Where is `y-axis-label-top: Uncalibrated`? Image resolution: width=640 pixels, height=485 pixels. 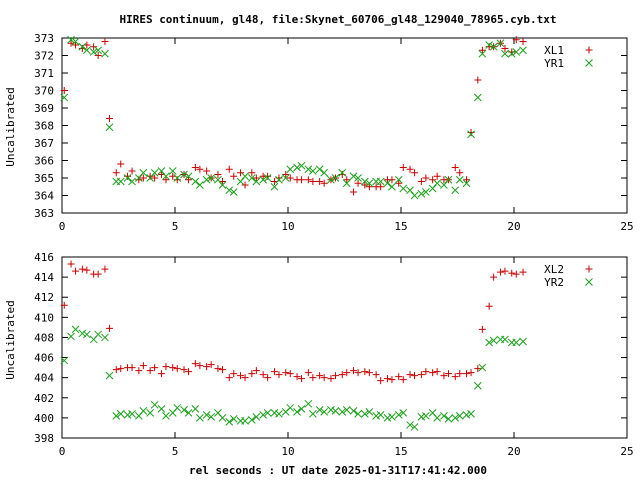
y-axis-label-top: Uncalibrated is located at coordinates (10, 126).